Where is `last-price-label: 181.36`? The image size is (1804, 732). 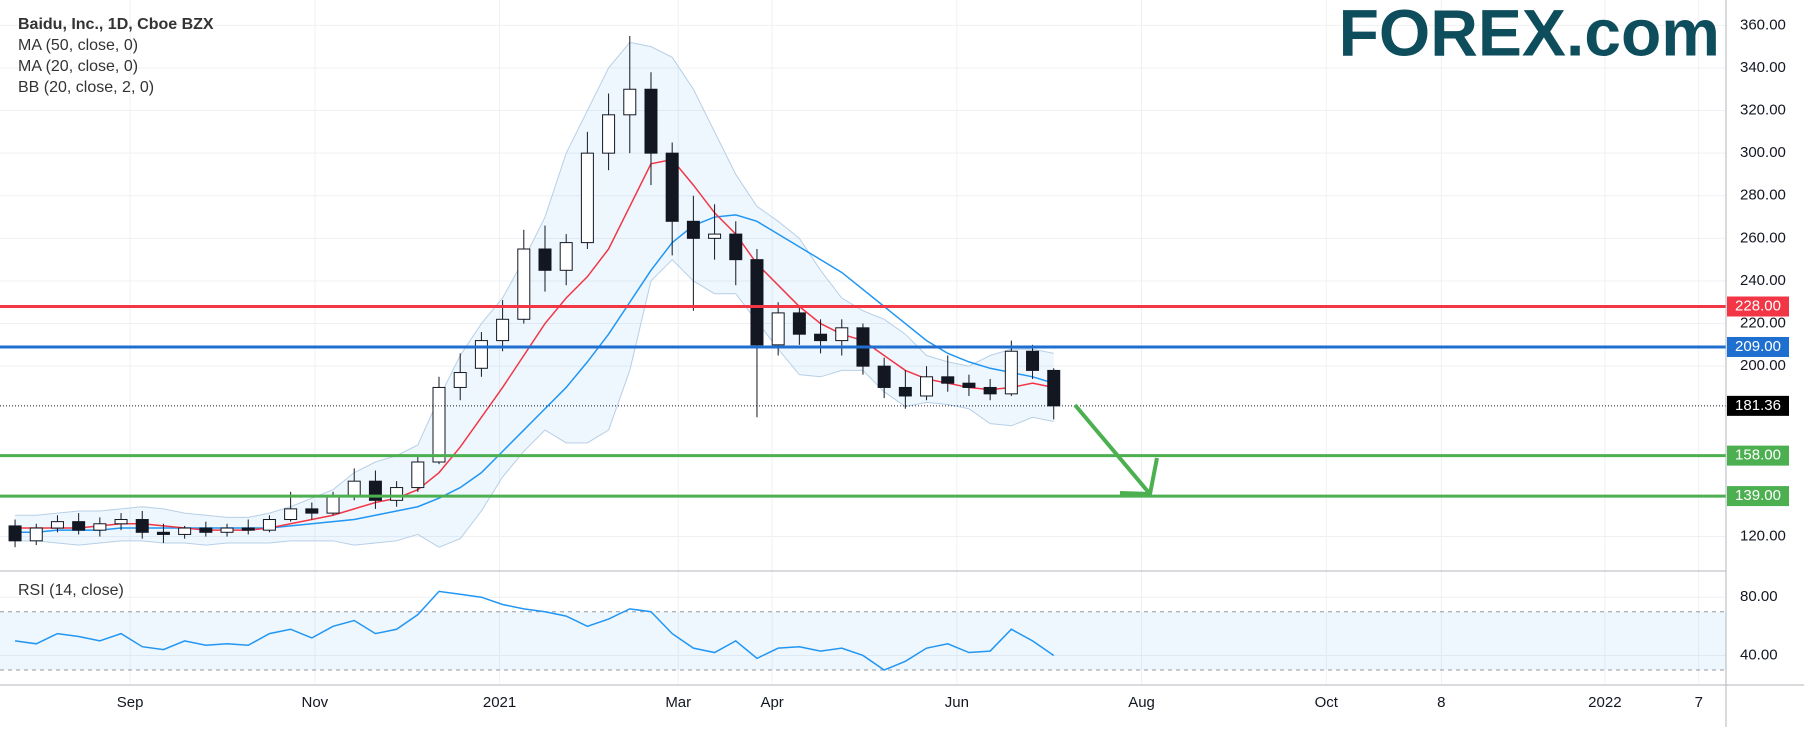 last-price-label: 181.36 is located at coordinates (1758, 405).